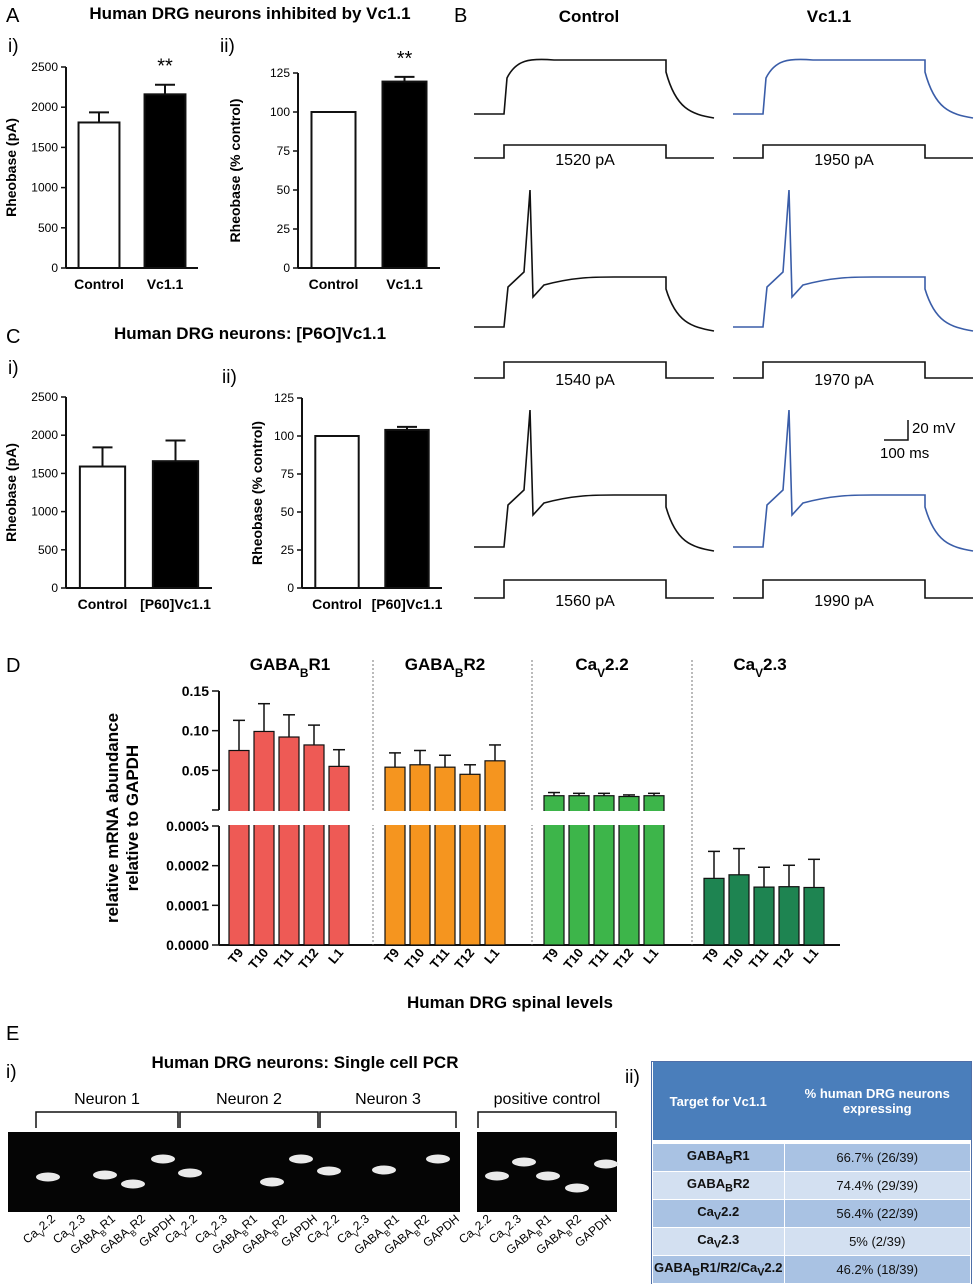 The width and height of the screenshot is (978, 1284). What do you see at coordinates (13, 337) in the screenshot?
I see `panel-c-letter: C` at bounding box center [13, 337].